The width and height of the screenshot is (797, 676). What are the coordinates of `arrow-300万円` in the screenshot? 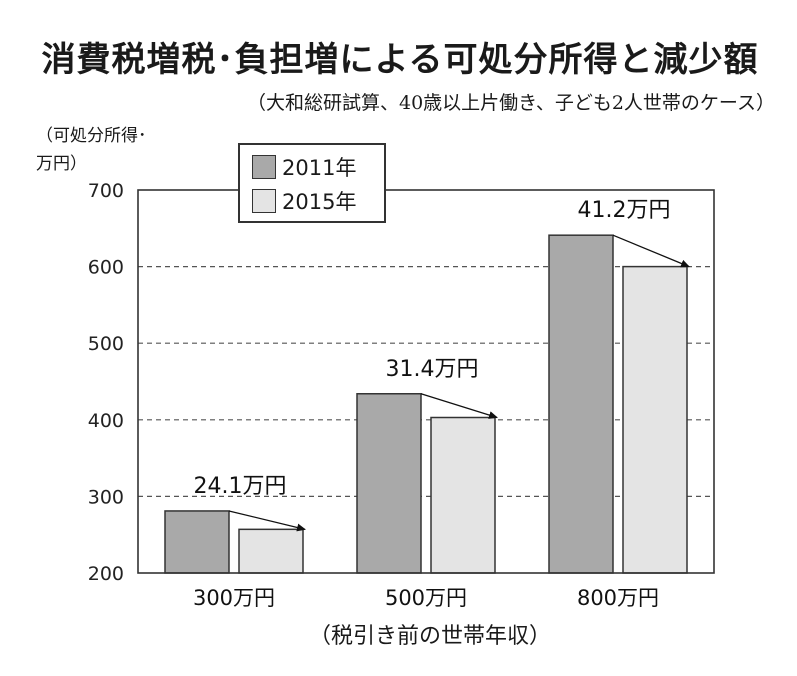 It's located at (267, 521).